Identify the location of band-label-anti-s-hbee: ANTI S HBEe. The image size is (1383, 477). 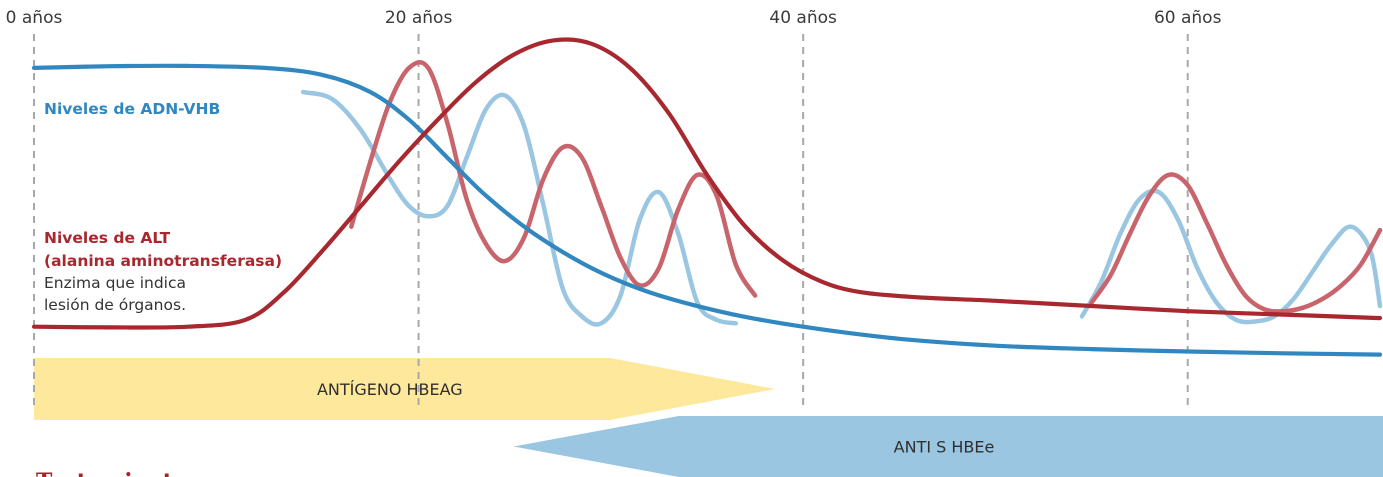
(944, 447).